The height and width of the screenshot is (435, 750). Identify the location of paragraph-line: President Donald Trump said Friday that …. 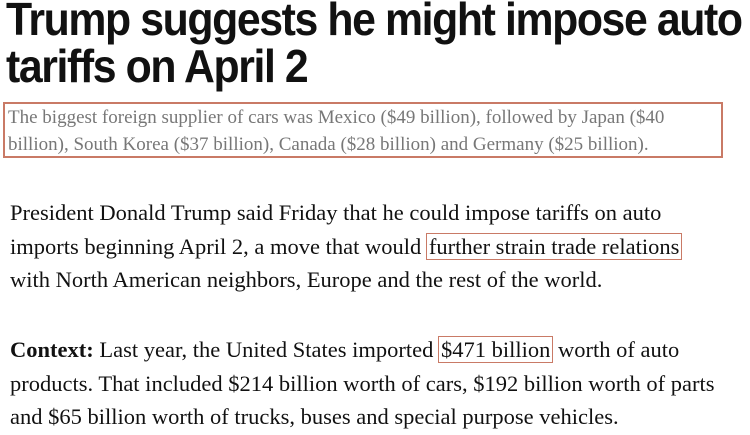
(336, 212).